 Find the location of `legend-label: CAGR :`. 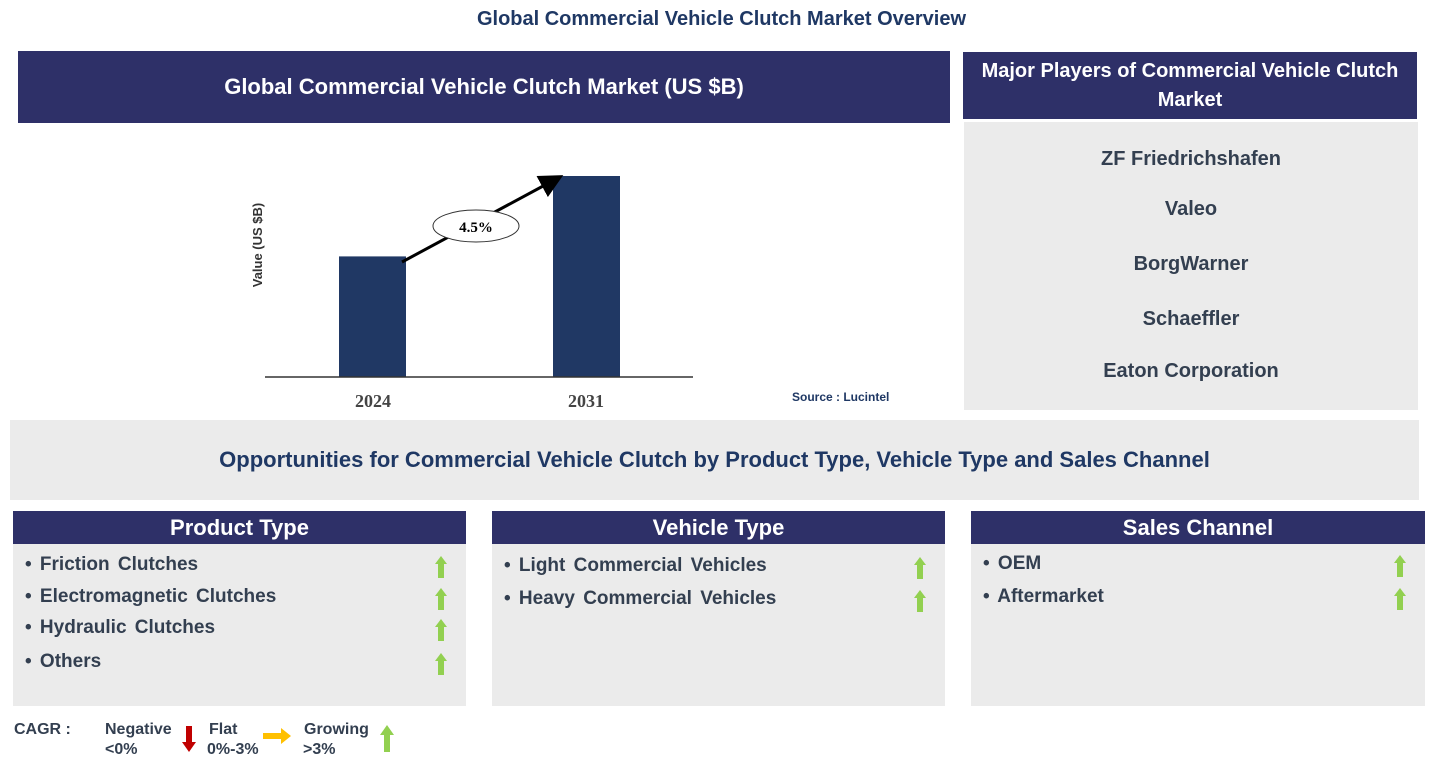

legend-label: CAGR : is located at coordinates (42, 729).